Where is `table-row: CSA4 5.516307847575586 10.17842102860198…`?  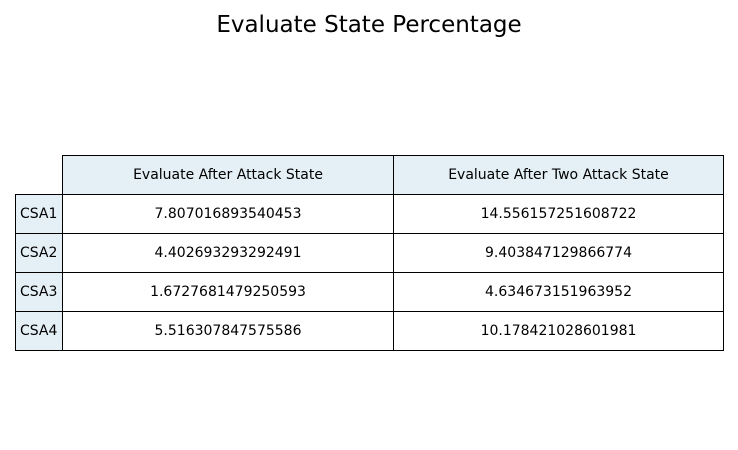
table-row: CSA4 5.516307847575586 10.17842102860198… is located at coordinates (369, 331).